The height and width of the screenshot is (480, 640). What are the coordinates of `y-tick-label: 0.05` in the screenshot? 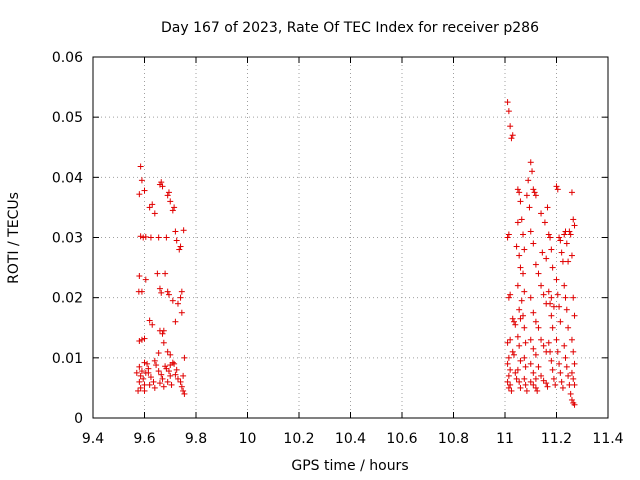 It's located at (67, 118).